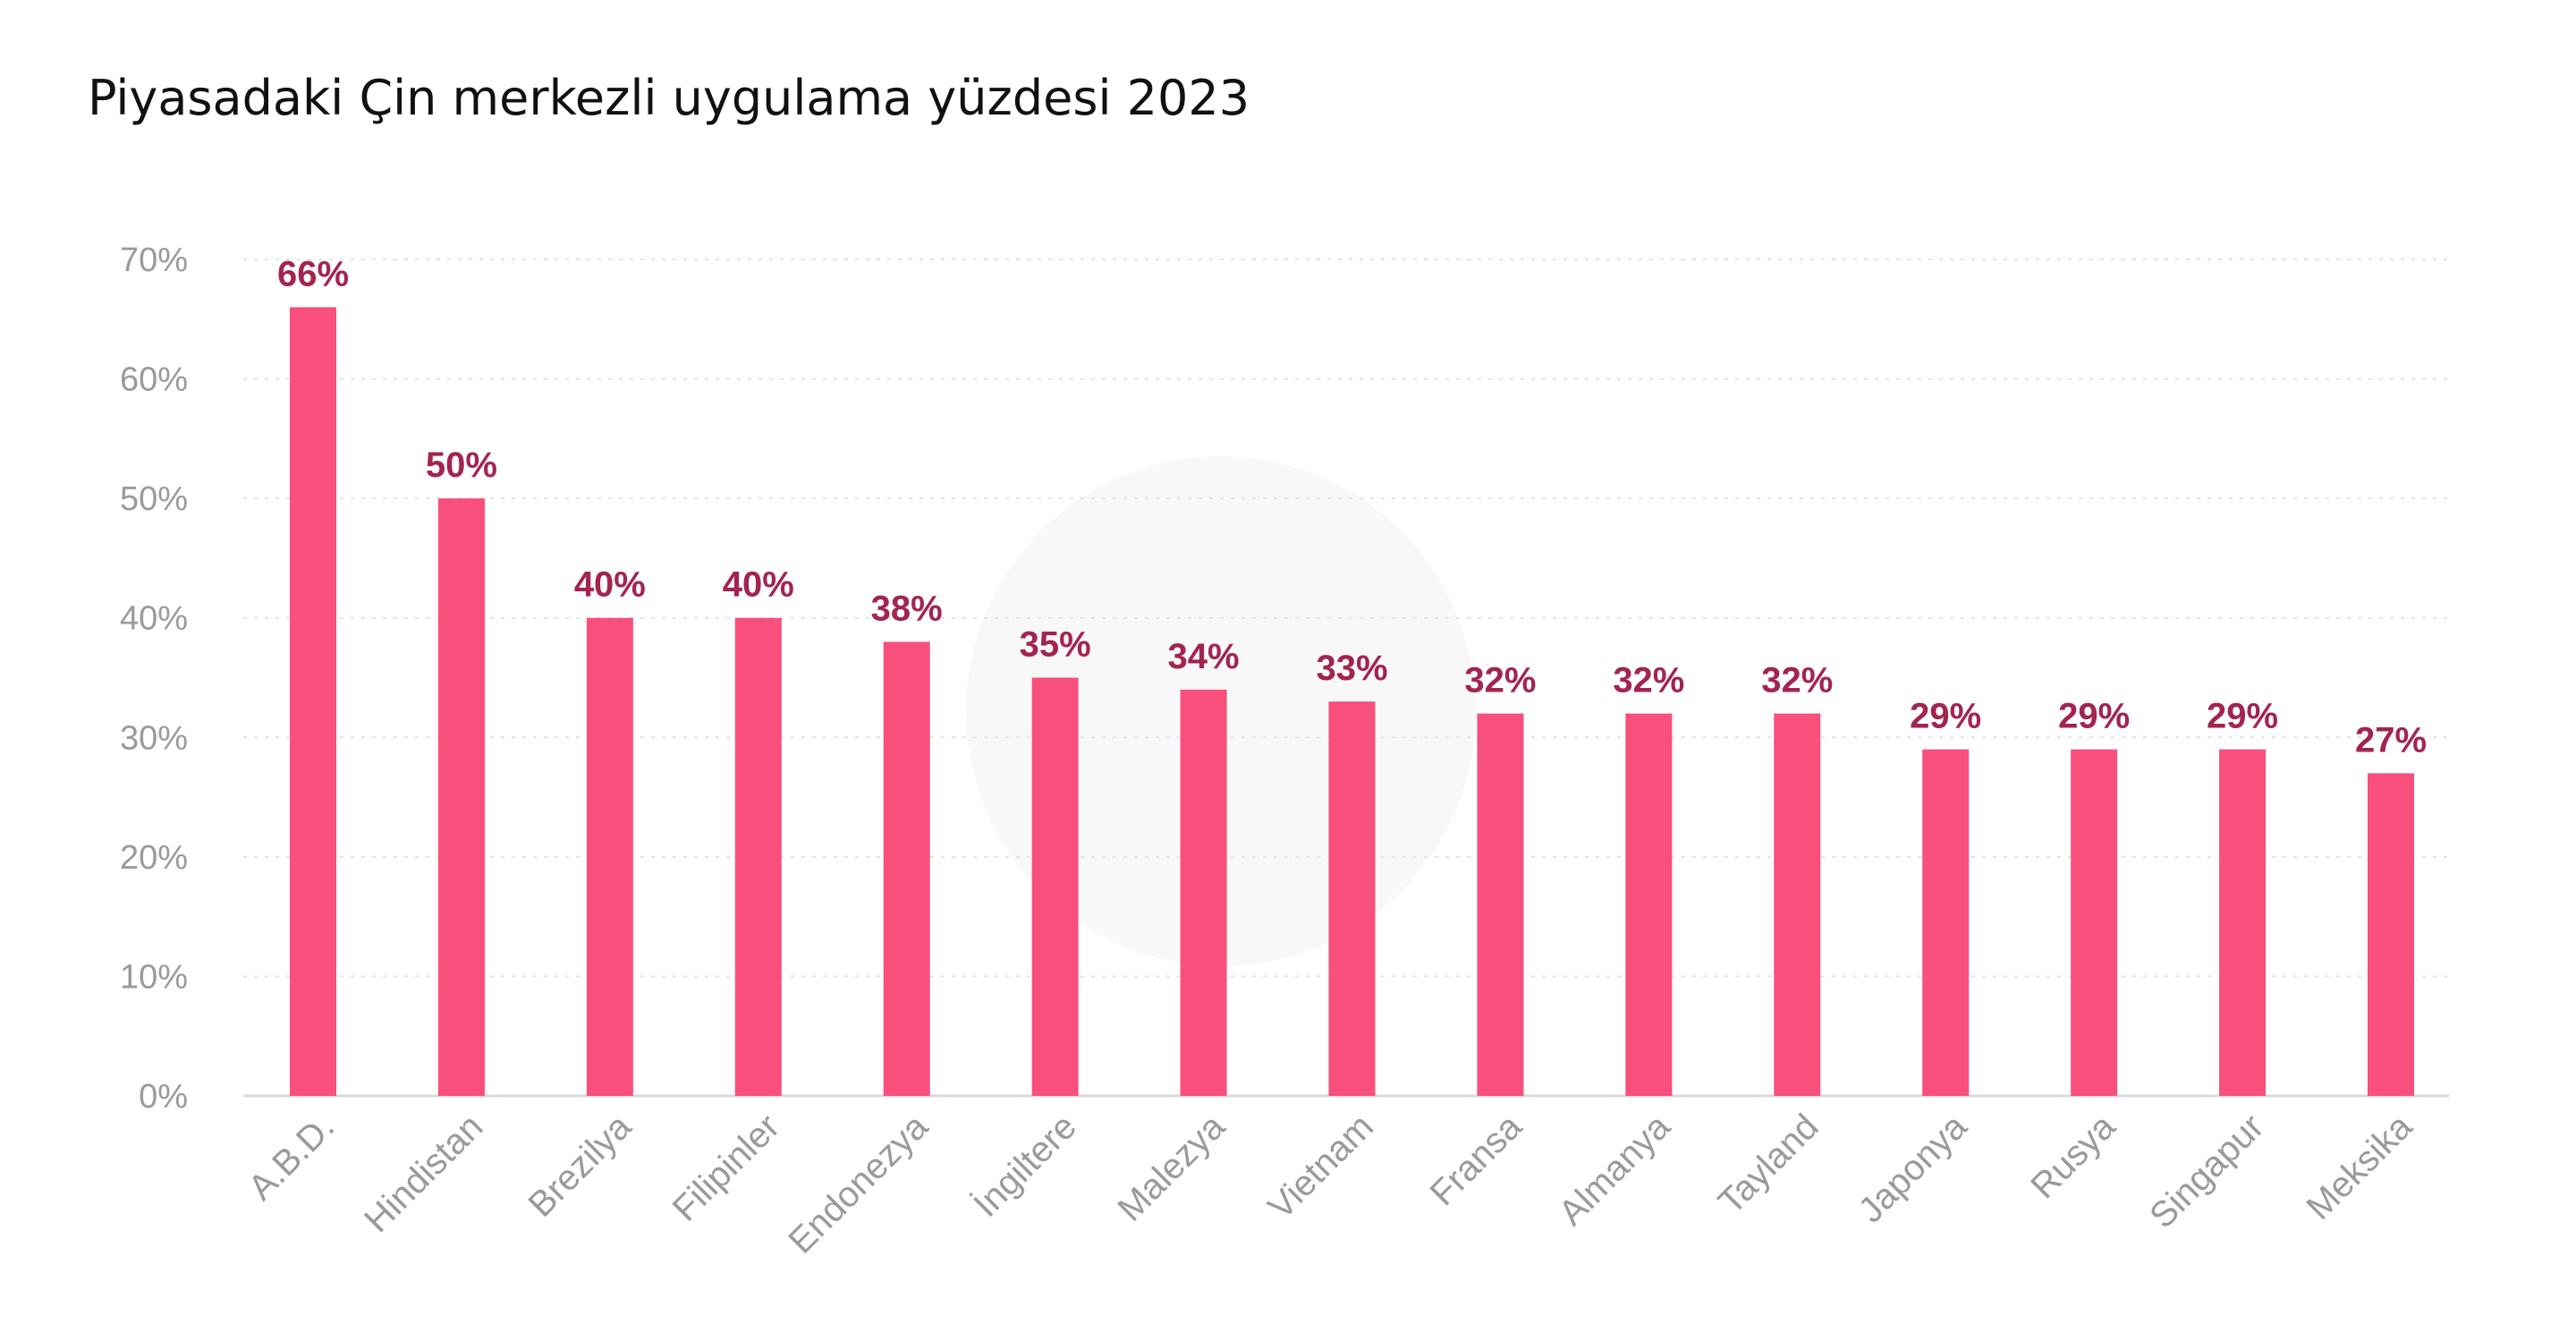  I want to click on x-tick-label: A.B.D., so click(292, 1157).